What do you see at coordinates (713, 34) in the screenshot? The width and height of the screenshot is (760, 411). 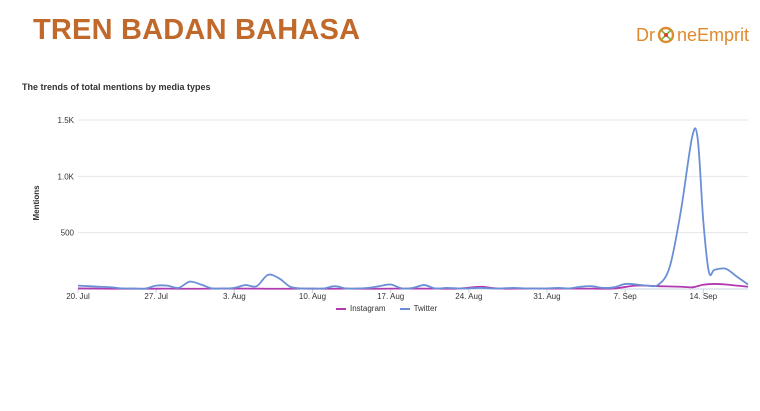 I see `logo-text-end: neEmprit` at bounding box center [713, 34].